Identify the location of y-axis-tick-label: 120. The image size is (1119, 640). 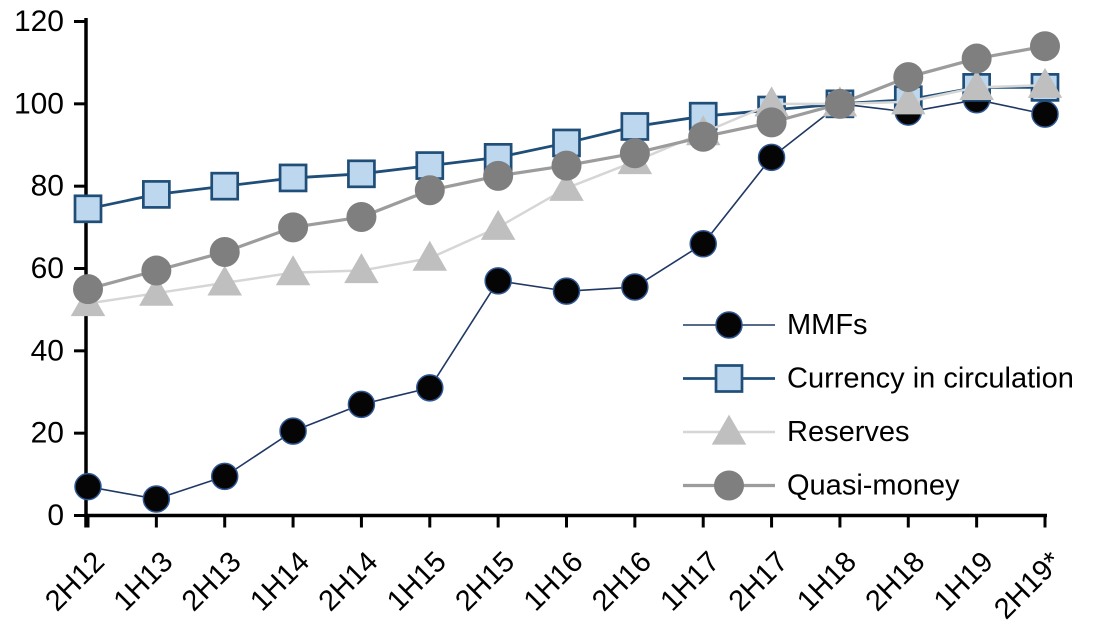
(39, 21).